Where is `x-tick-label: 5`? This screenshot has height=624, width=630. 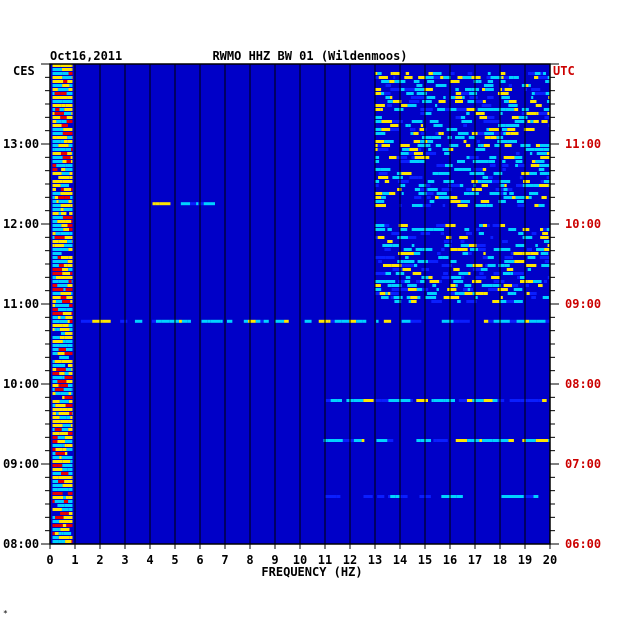 x-tick-label: 5 is located at coordinates (174, 560).